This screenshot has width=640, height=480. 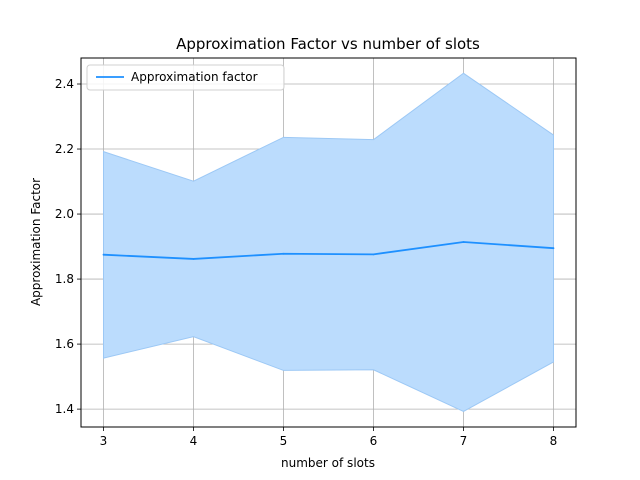 I want to click on y-axis-label: Approximation Factor, so click(x=36, y=242).